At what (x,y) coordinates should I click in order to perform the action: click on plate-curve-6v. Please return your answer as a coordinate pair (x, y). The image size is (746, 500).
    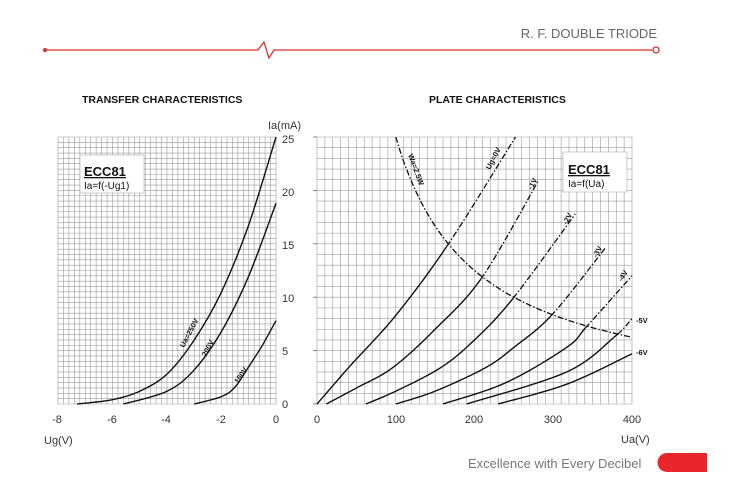
    Looking at the image, I should click on (565, 379).